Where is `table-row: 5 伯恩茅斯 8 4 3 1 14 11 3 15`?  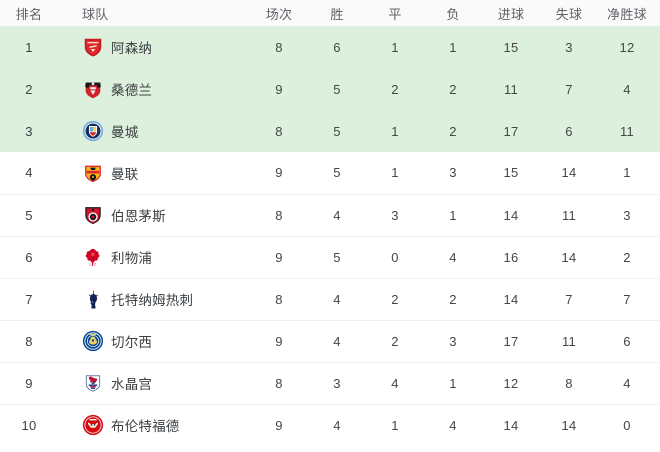
table-row: 5 伯恩茅斯 8 4 3 1 14 11 3 15 is located at coordinates (330, 215).